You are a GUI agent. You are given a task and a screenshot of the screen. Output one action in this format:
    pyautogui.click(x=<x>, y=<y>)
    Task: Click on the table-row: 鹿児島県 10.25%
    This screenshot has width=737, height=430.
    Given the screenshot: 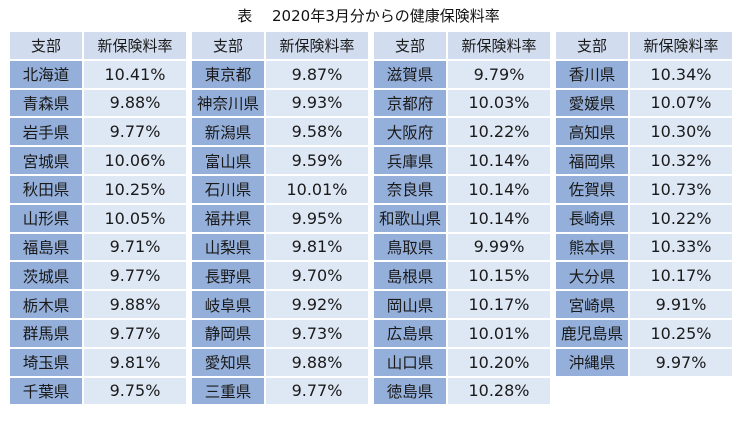 What is the action you would take?
    pyautogui.click(x=644, y=333)
    